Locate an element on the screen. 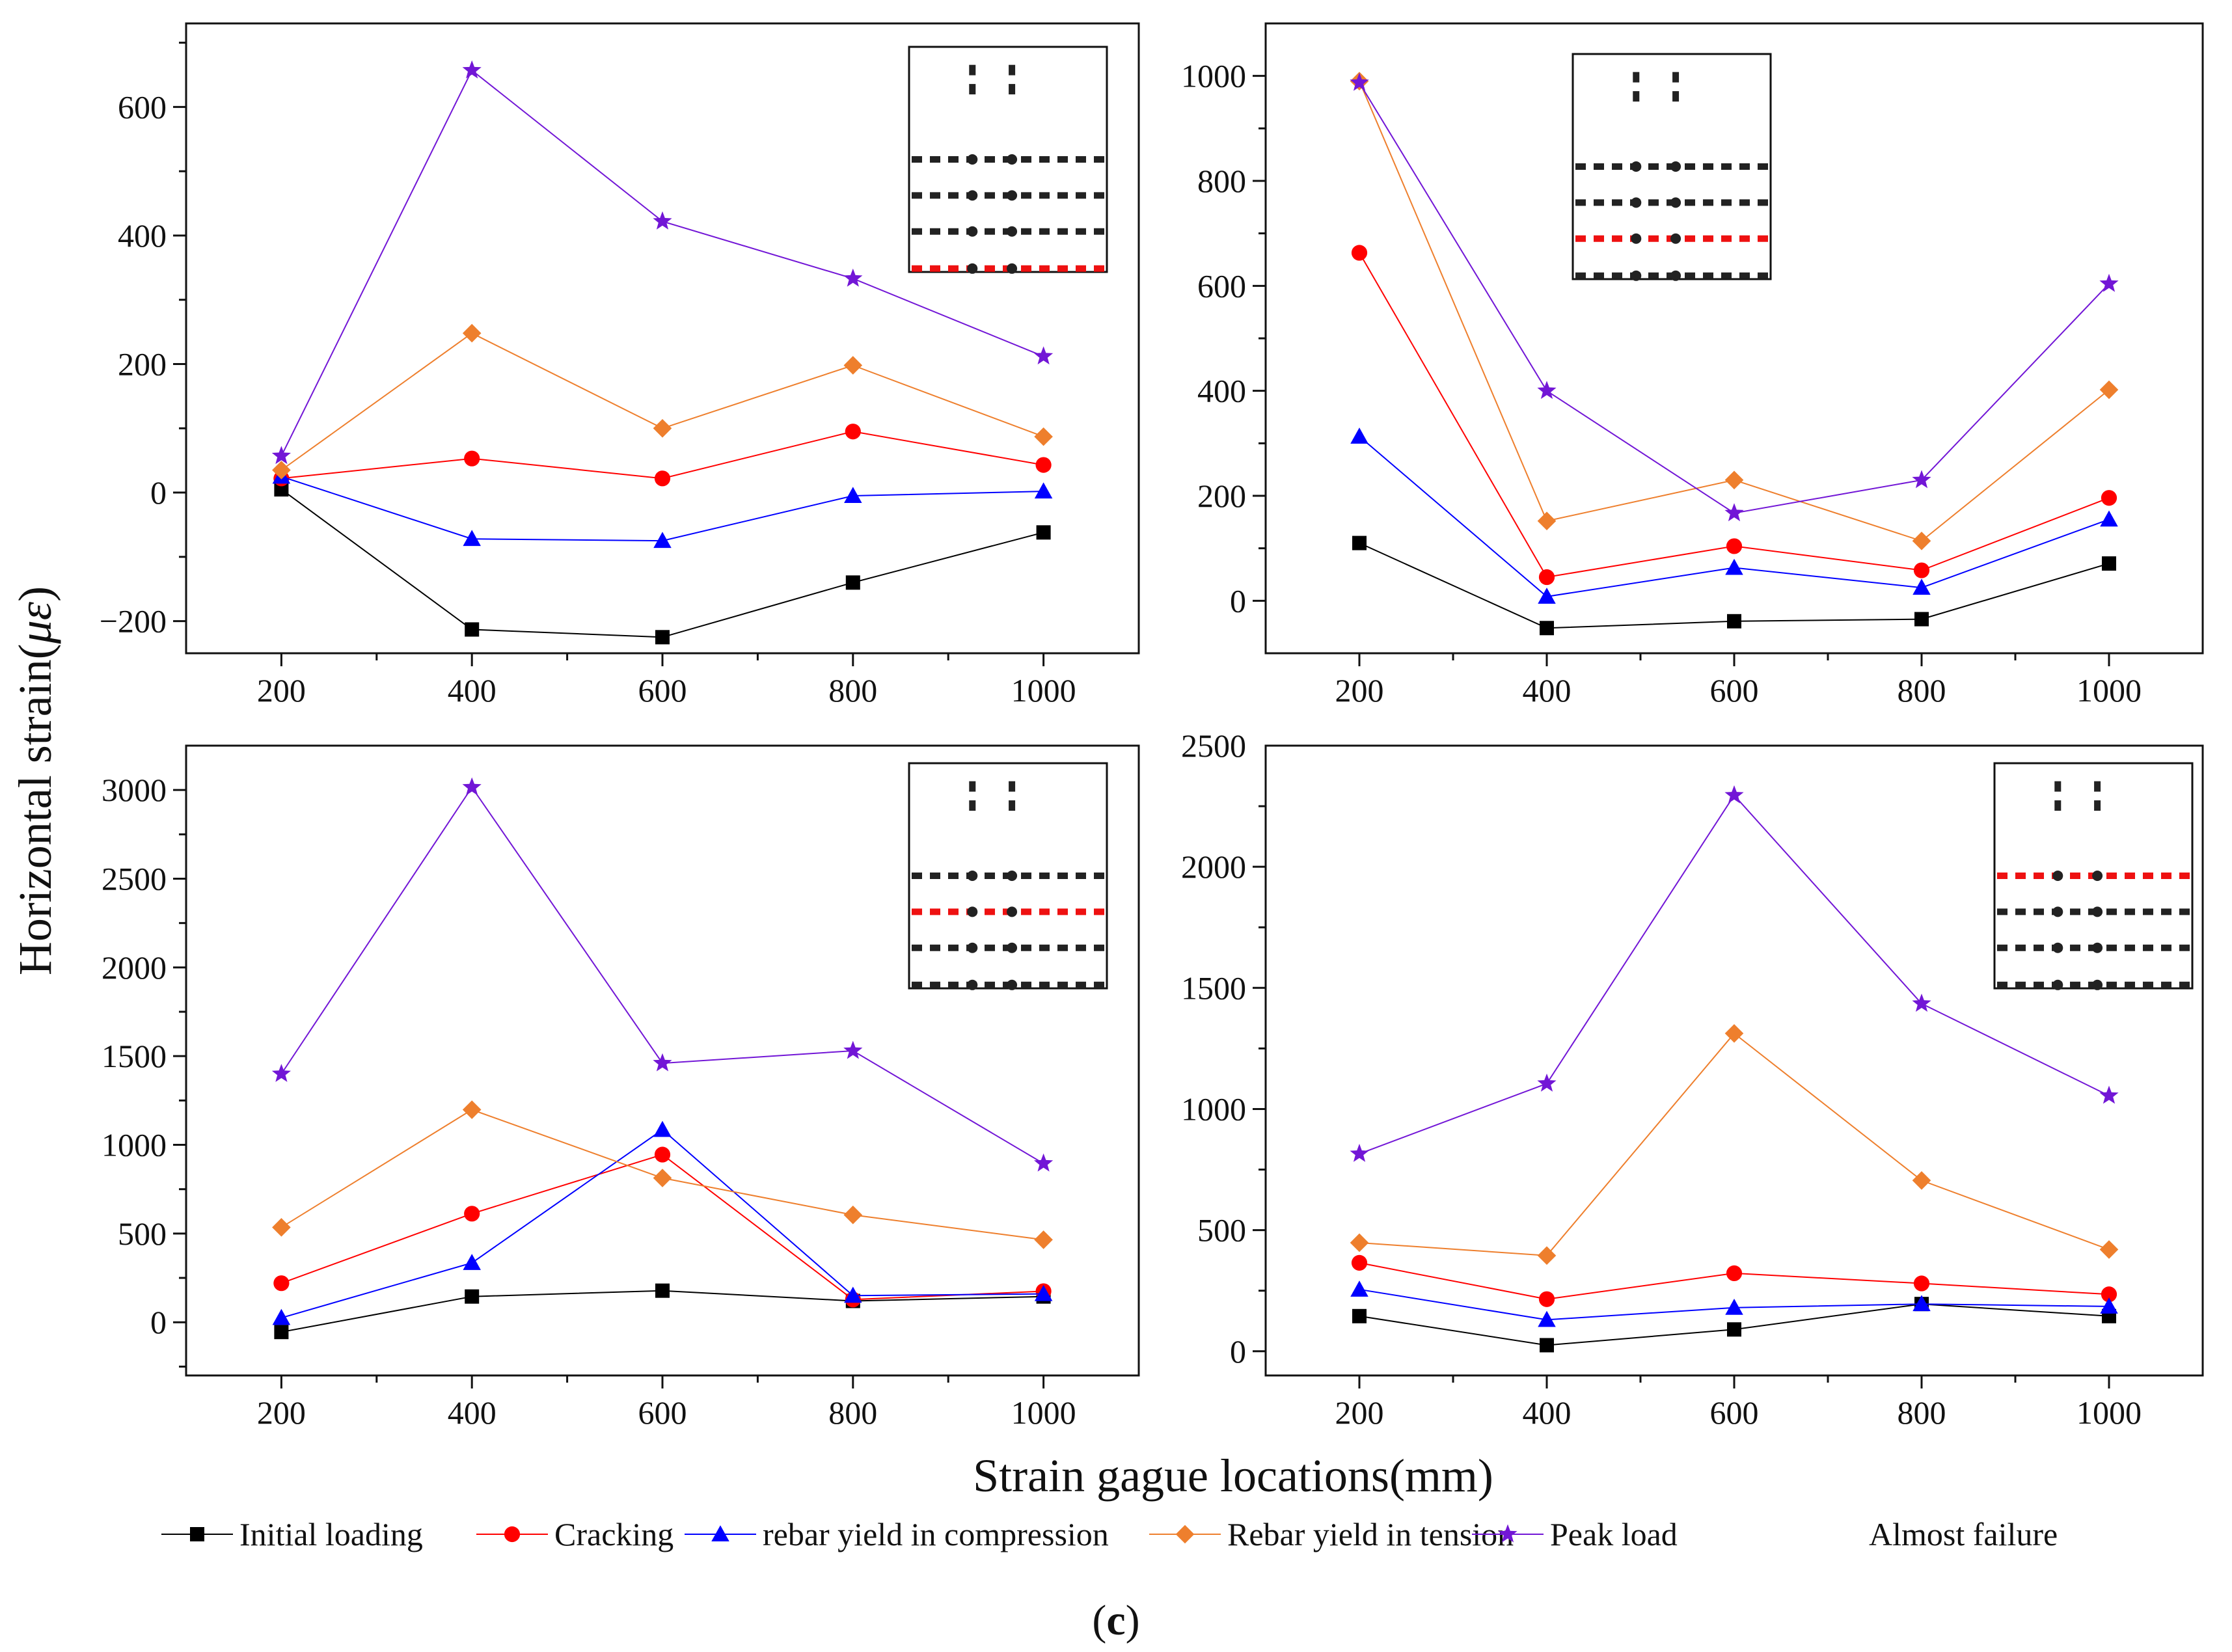  y-axis-title: Horizontal strain(με) is located at coordinates (35, 780).